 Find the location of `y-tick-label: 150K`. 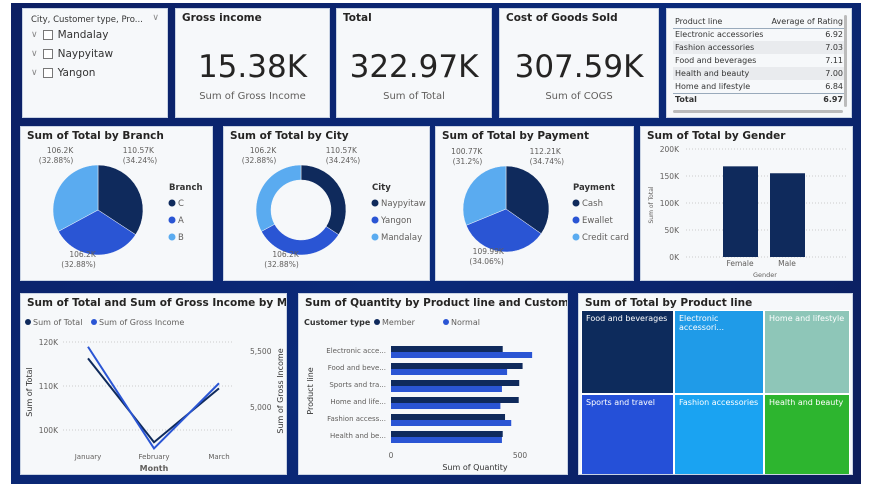

y-tick-label: 150K is located at coordinates (670, 176).